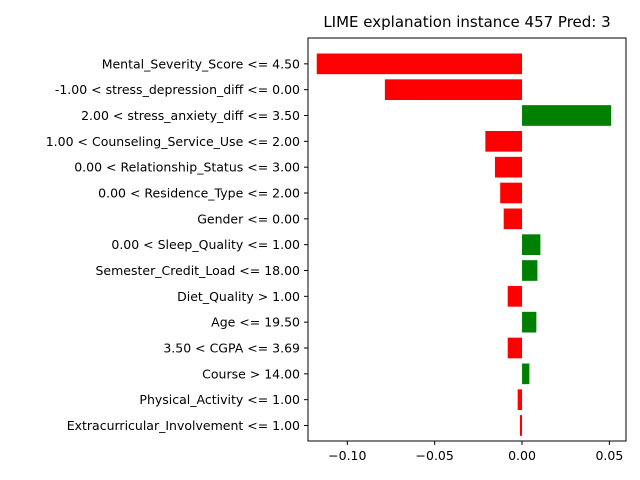  I want to click on x-tick-label-3: 0.05, so click(609, 455).